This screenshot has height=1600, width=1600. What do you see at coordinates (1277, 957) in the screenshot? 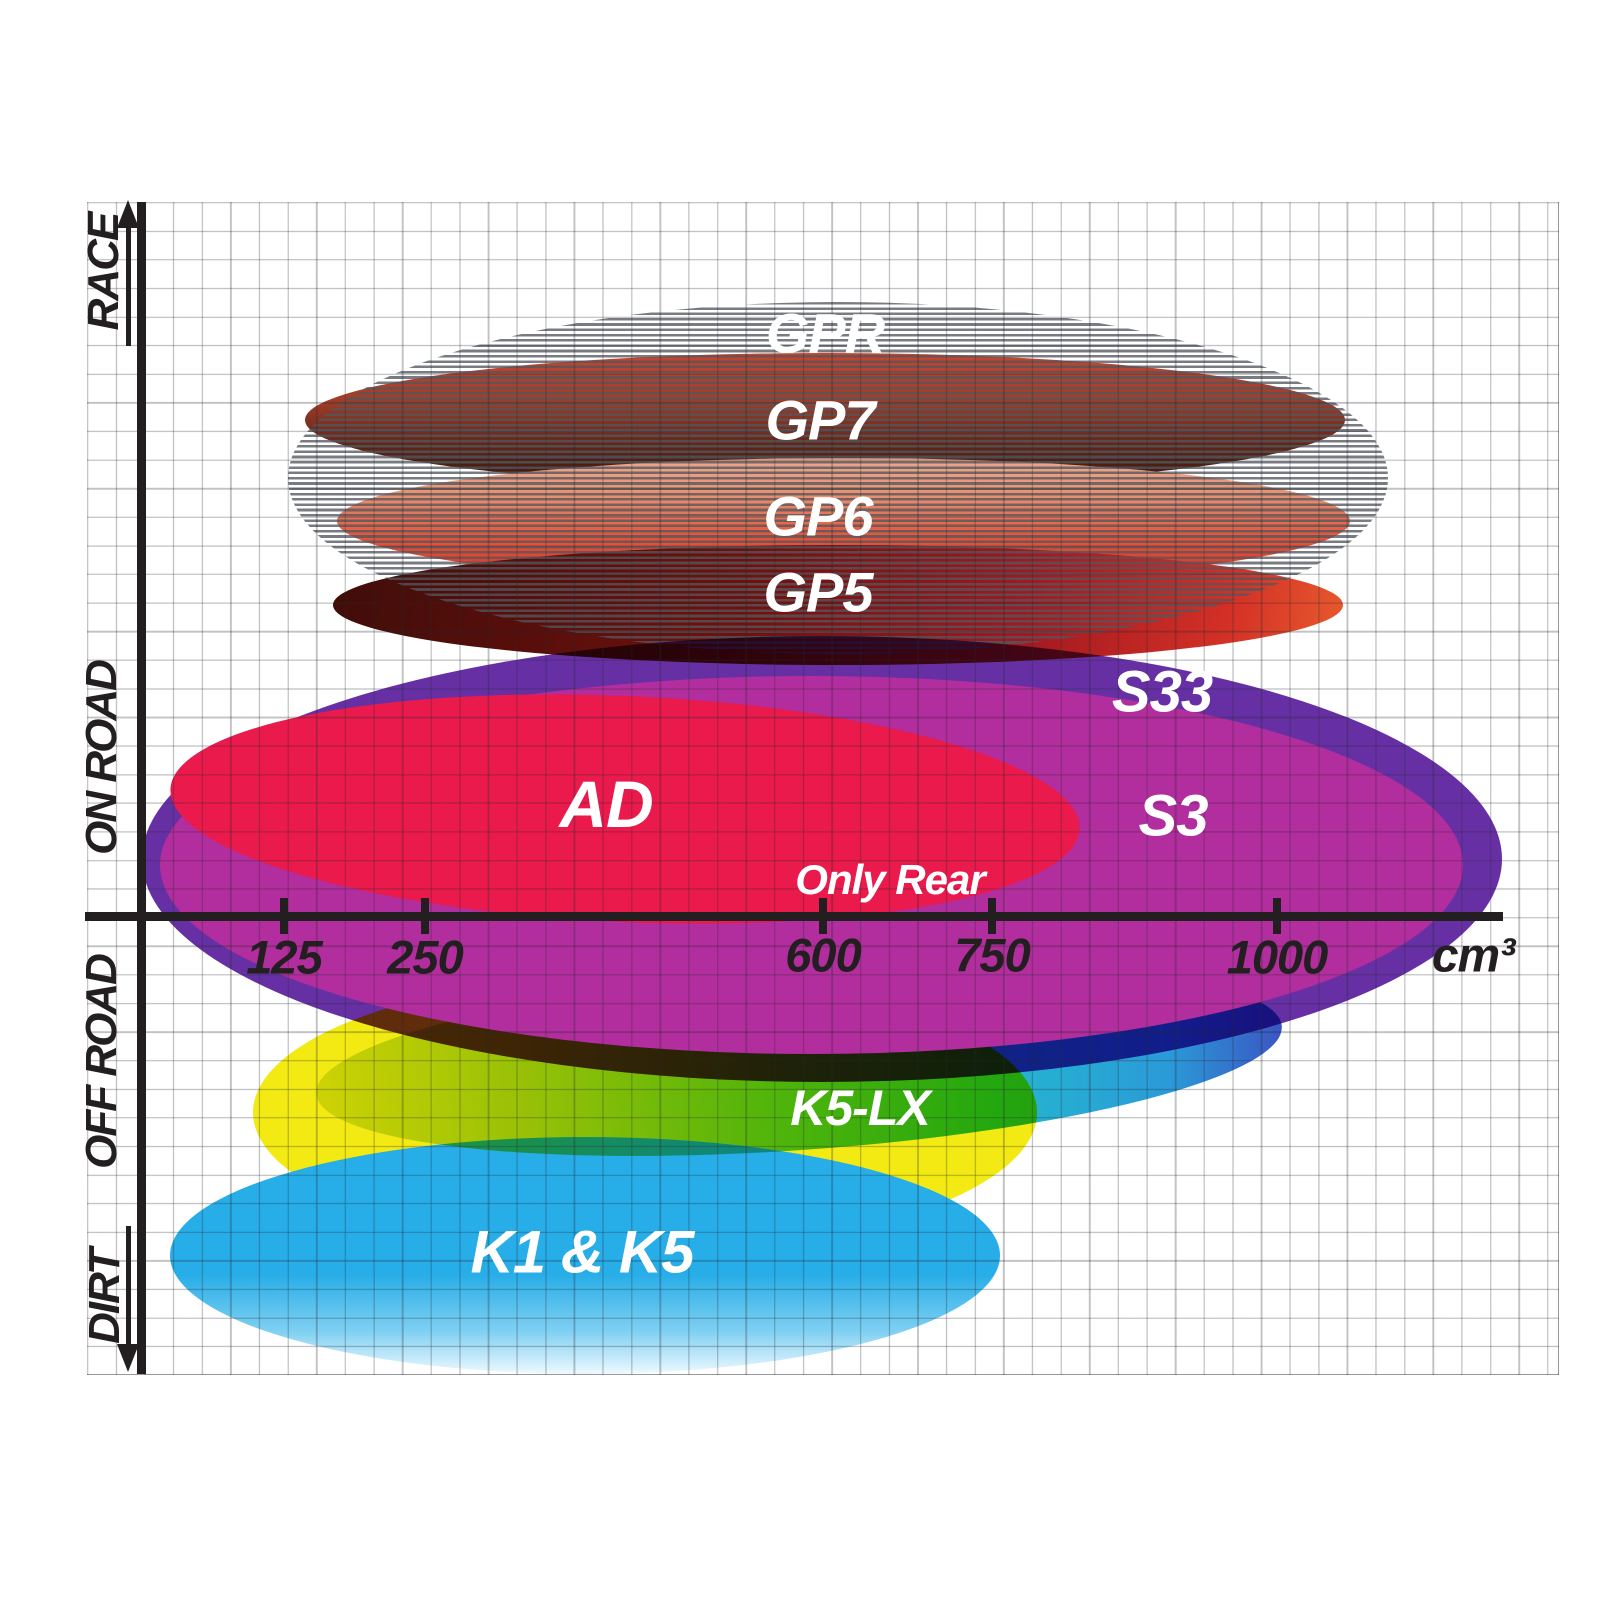
I see `x-tick-label-1000: 1000` at bounding box center [1277, 957].